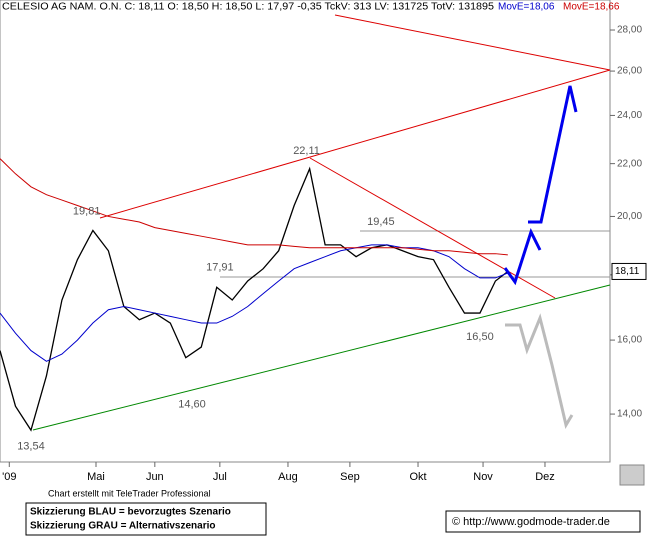 This screenshot has height=539, width=648. Describe the element at coordinates (254, 207) in the screenshot. I see `moving-average` at that location.